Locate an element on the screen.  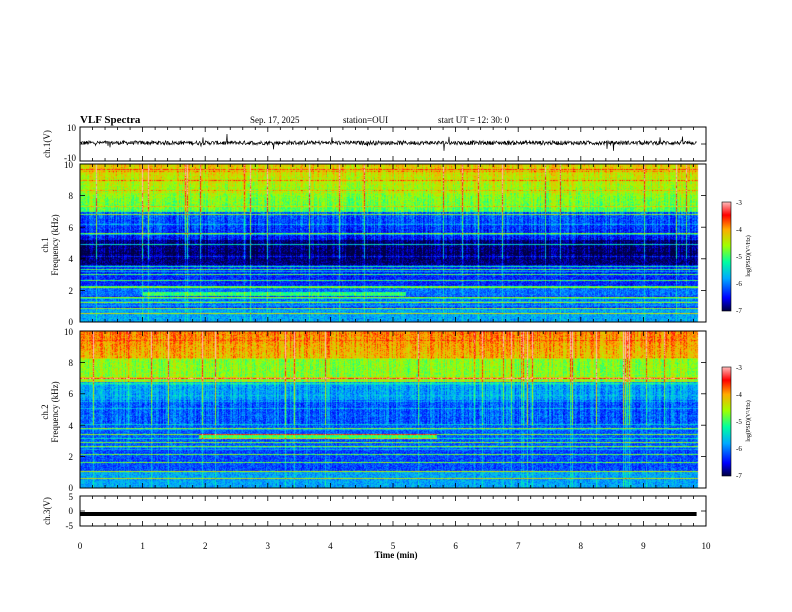
ch2-colorbar-strip is located at coordinates (726, 421).